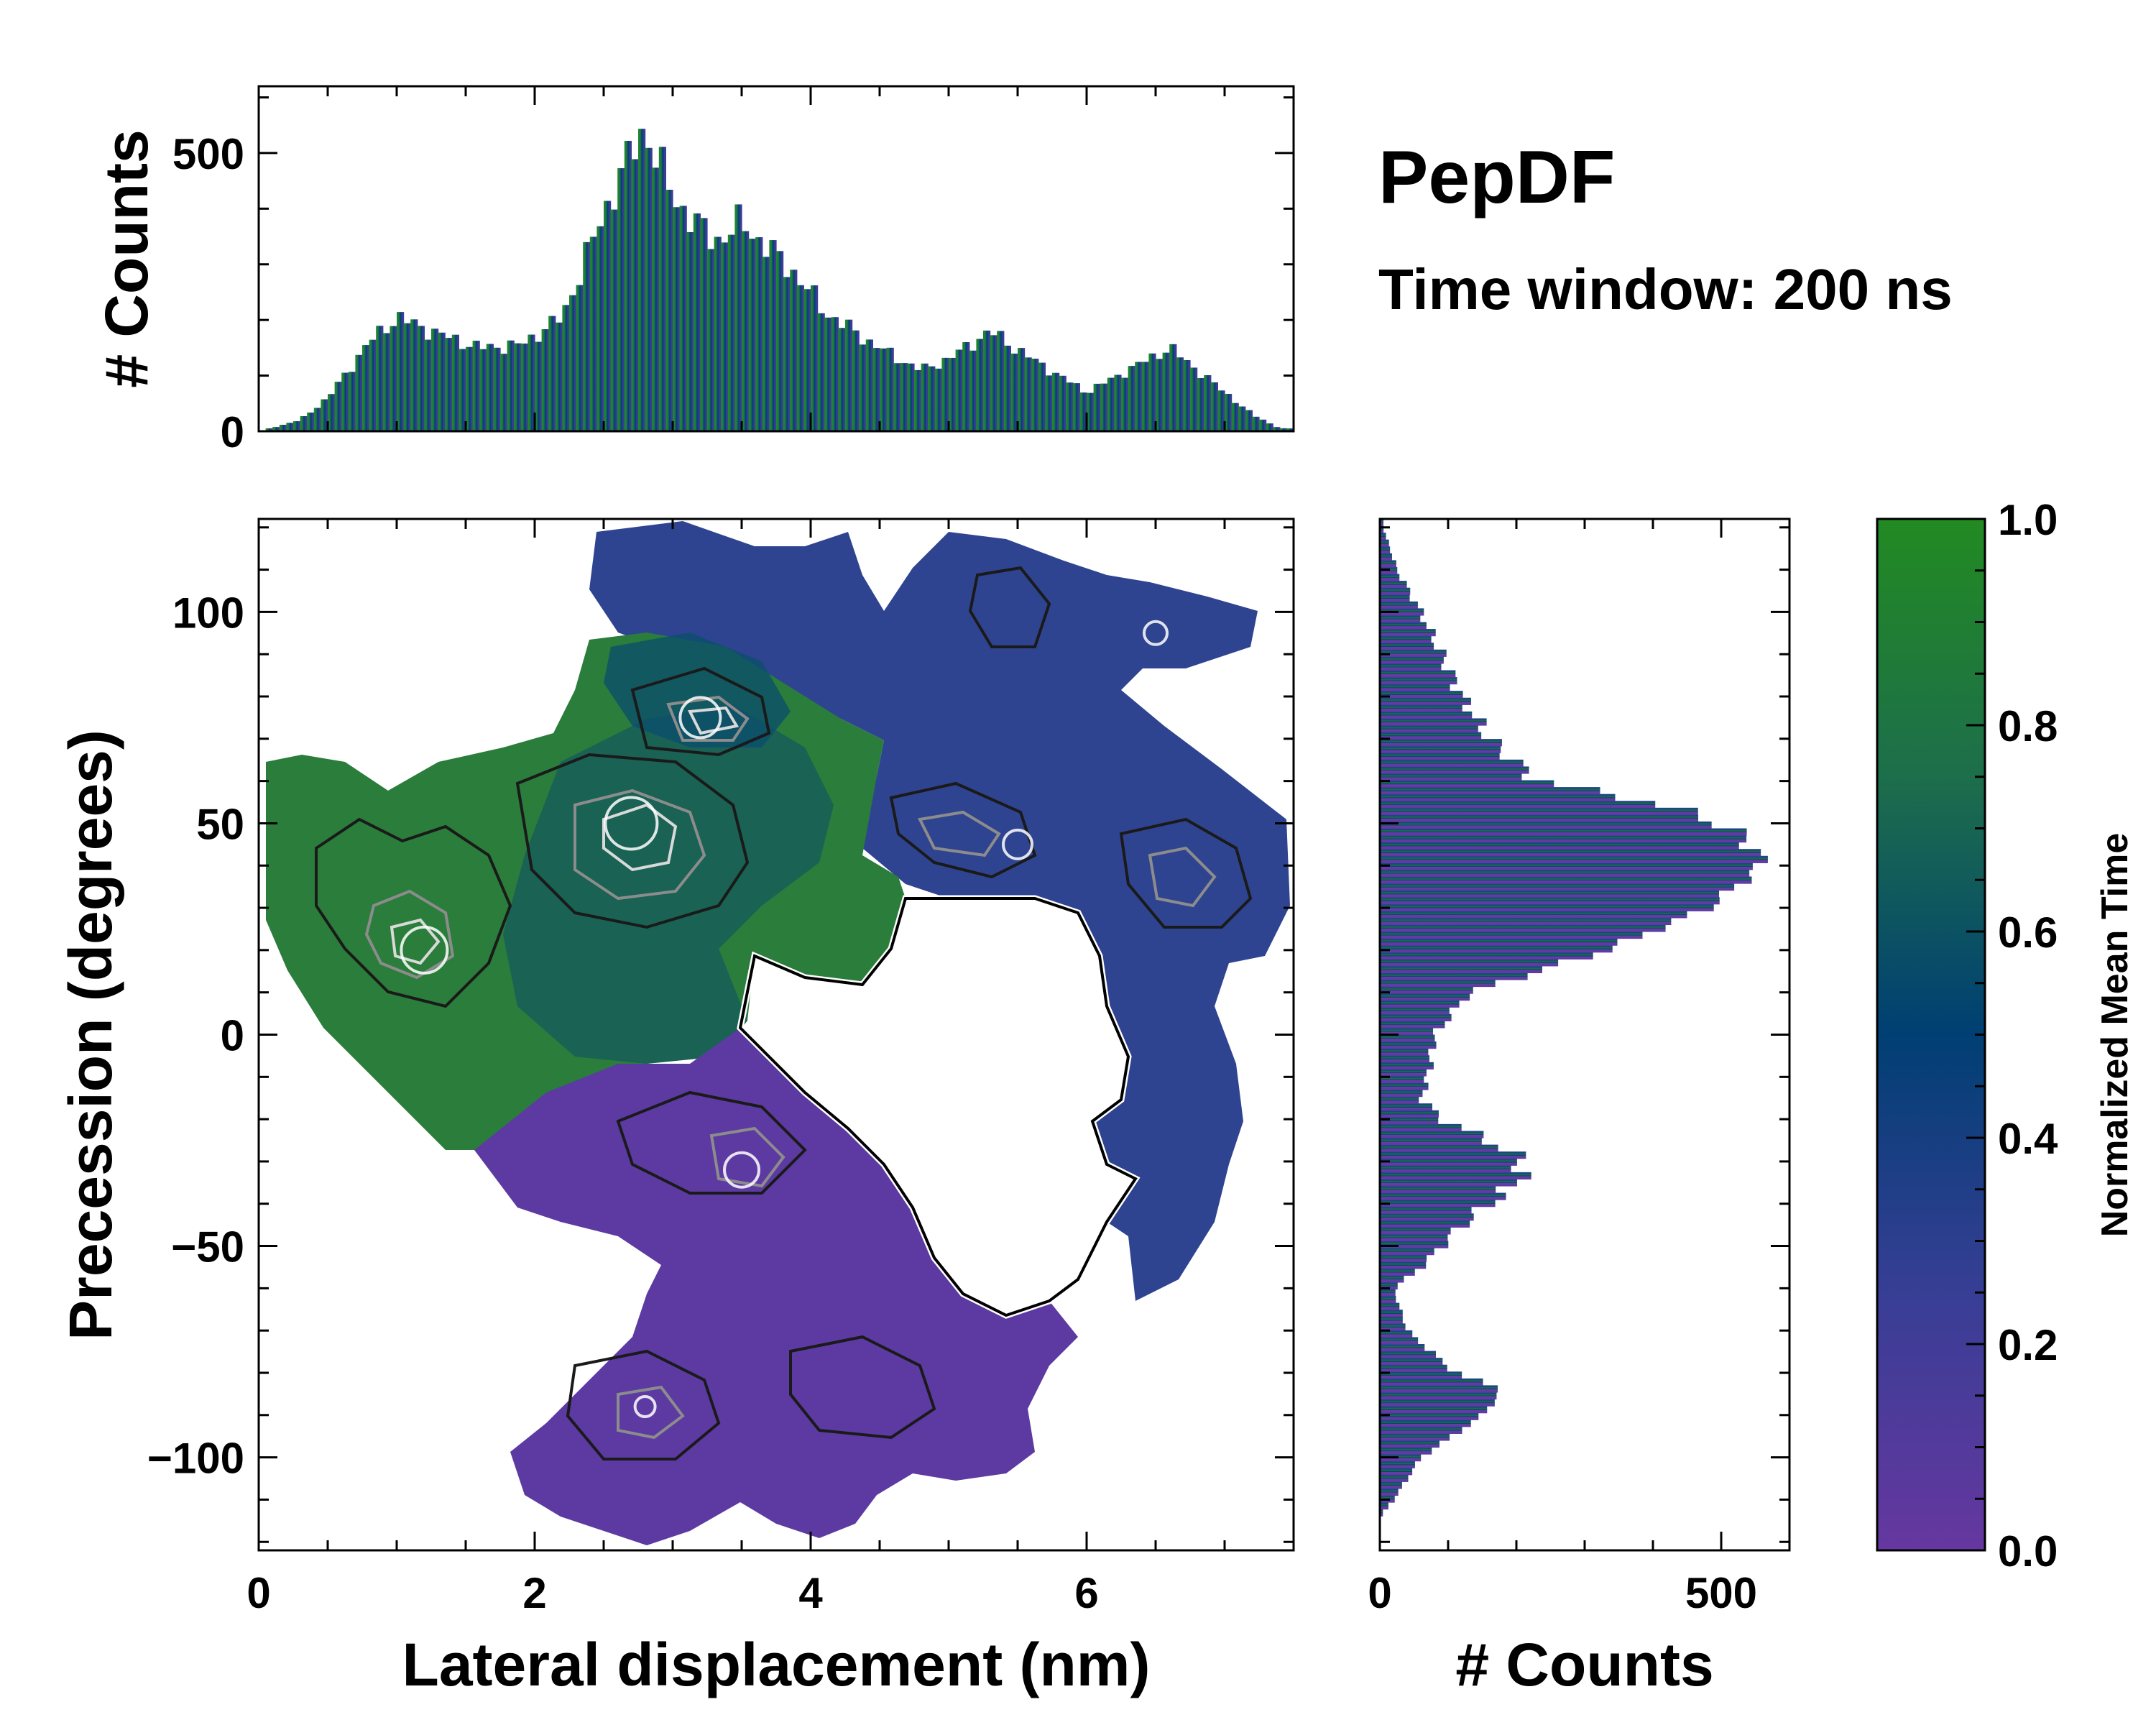 The image size is (2156, 1725). Describe the element at coordinates (2115, 1035) in the screenshot. I see `colorbar-label: Normalized Mean Time` at that location.